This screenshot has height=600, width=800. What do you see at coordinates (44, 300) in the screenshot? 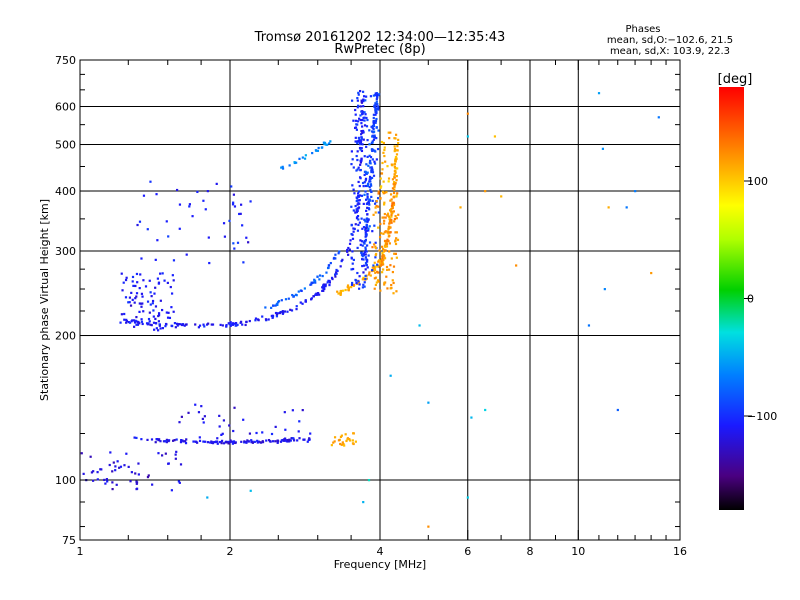
I see `y-axis-label: Stationary phase Virtual Height [km]` at bounding box center [44, 300].